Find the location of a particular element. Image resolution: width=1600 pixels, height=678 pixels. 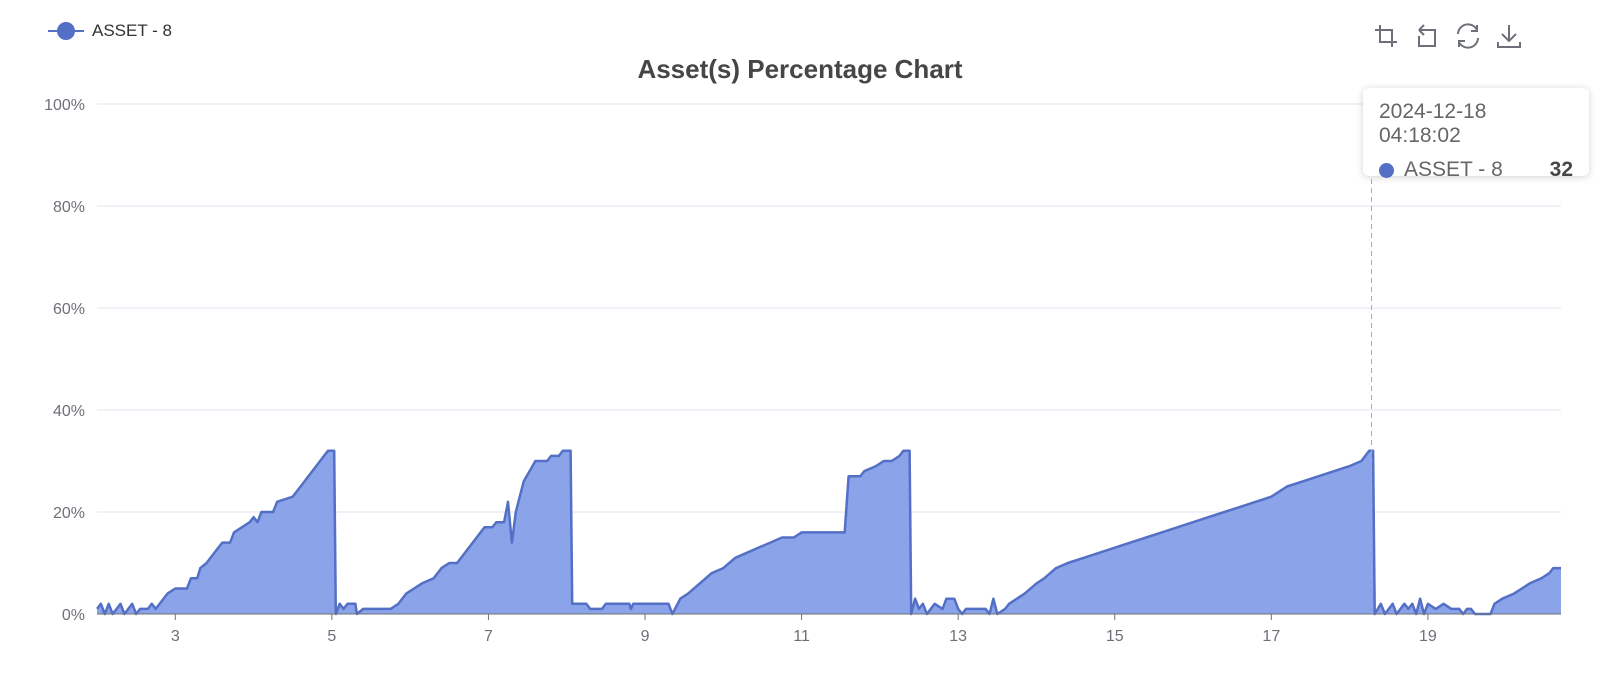

y-tick-label: 80% is located at coordinates (69, 207).